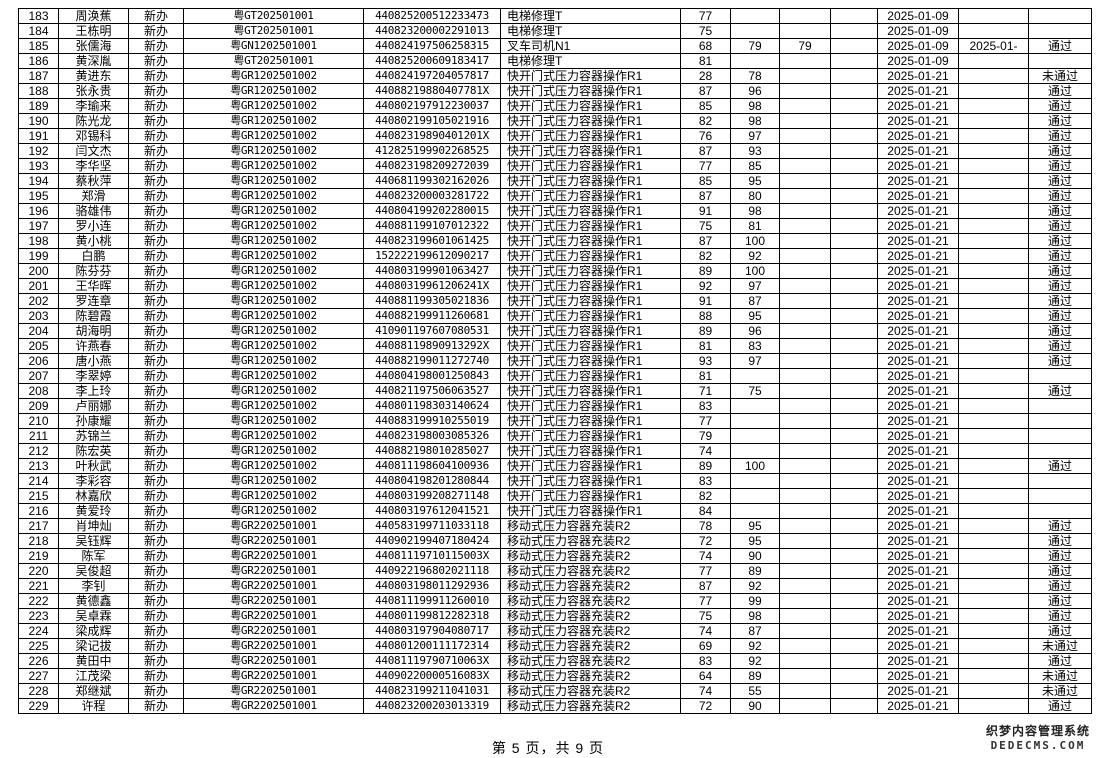 This screenshot has height=758, width=1096. What do you see at coordinates (805, 46) in the screenshot?
I see `cell-retest-score: 79` at bounding box center [805, 46].